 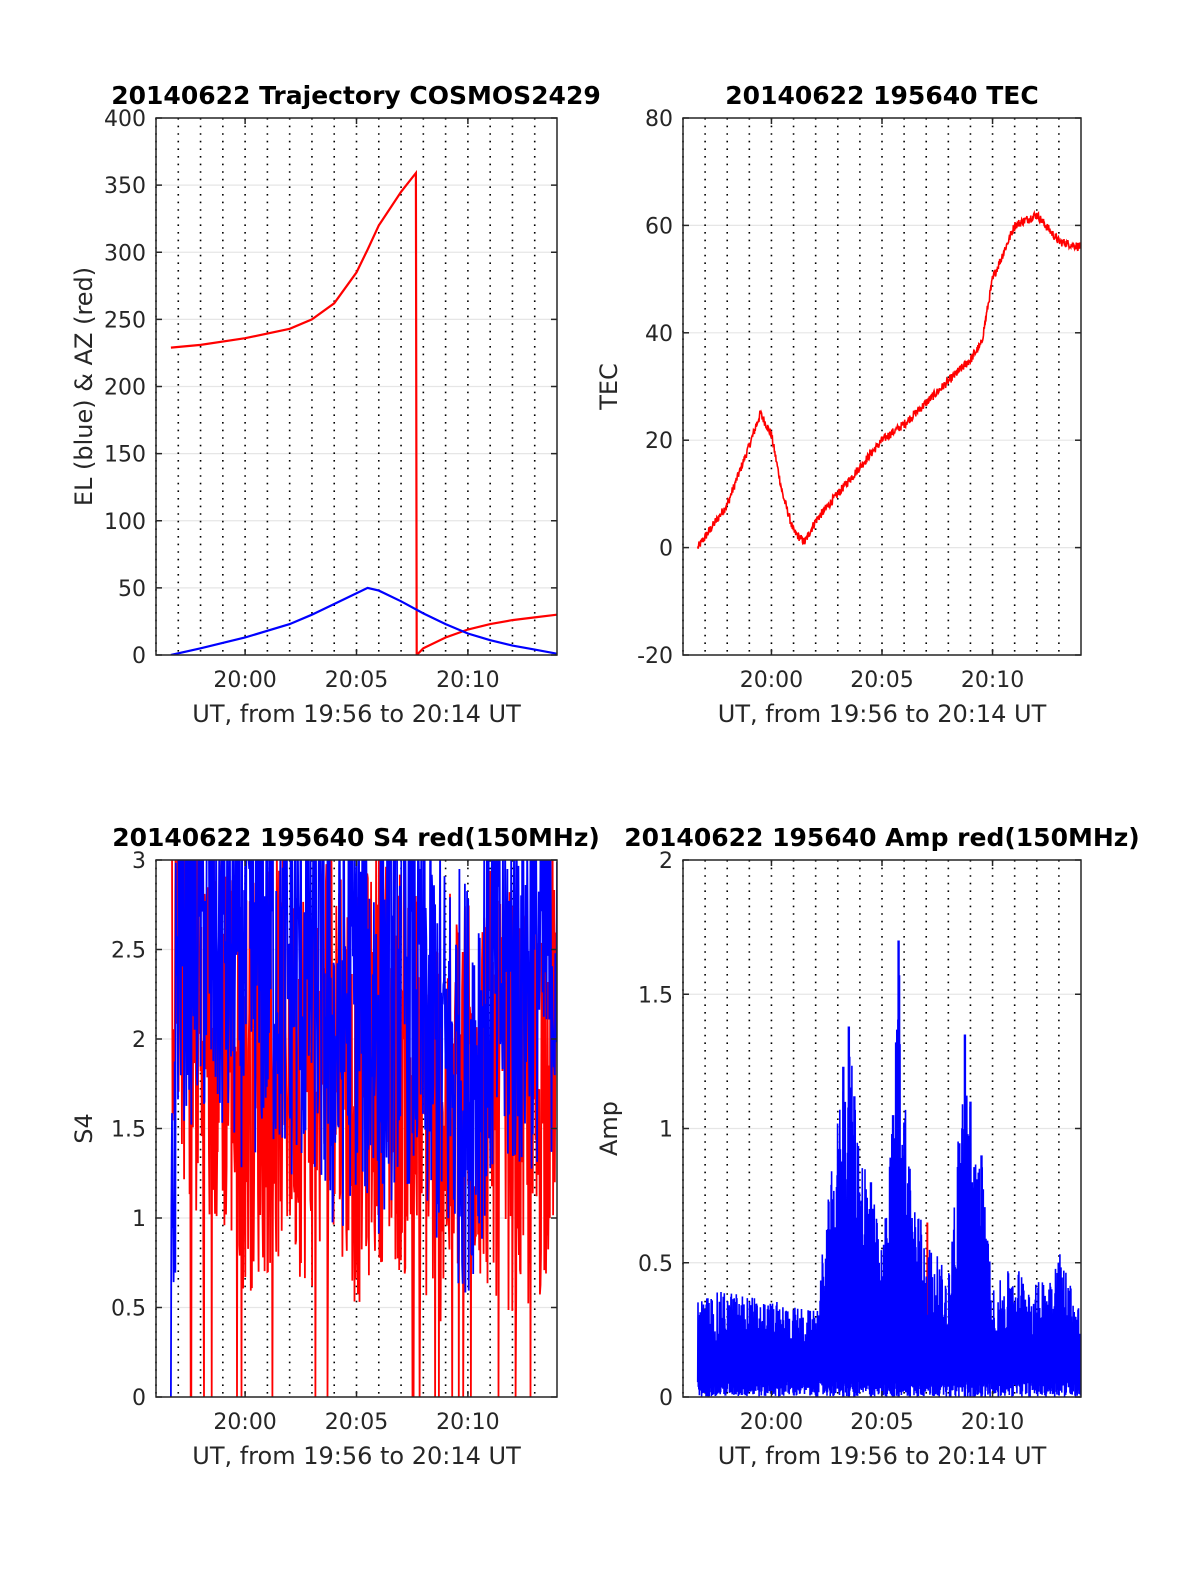 What do you see at coordinates (888, 1186) in the screenshot?
I see `amp-line` at bounding box center [888, 1186].